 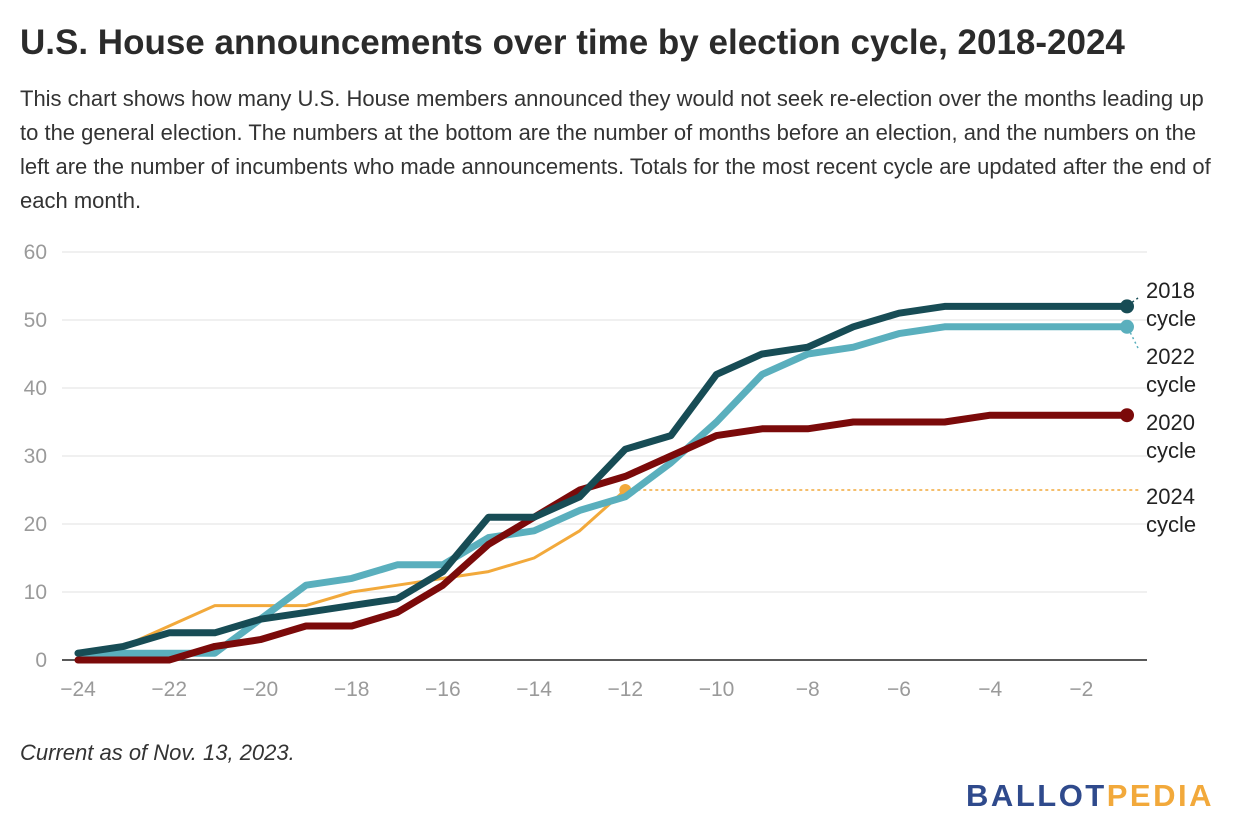 I want to click on ballotpedia-logo: BALLOTPEDIA, so click(x=1090, y=796).